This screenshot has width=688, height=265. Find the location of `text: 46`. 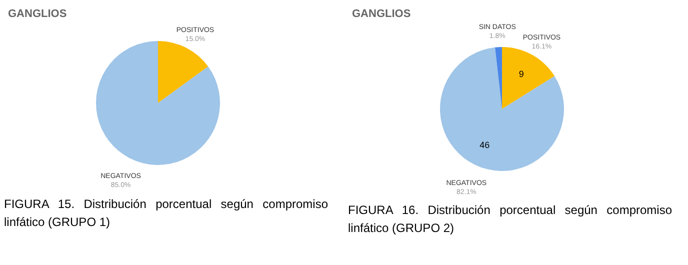

text: 46 is located at coordinates (485, 145).